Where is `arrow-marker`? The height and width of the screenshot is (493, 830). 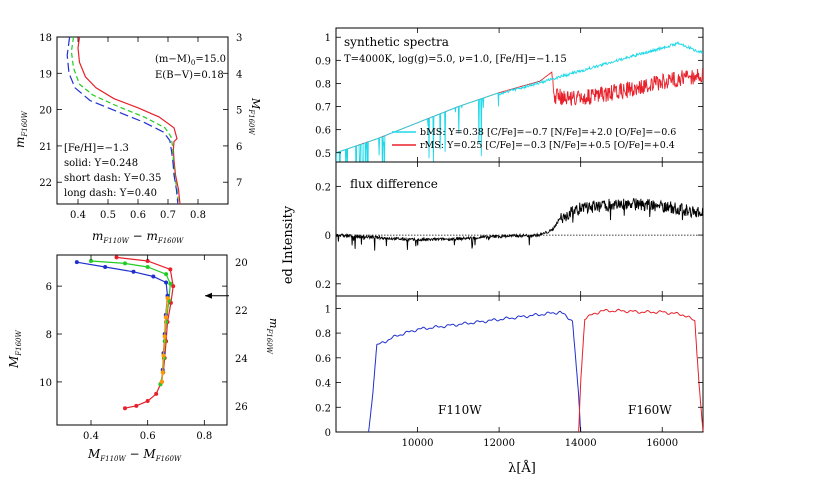
arrow-marker is located at coordinates (217, 295).